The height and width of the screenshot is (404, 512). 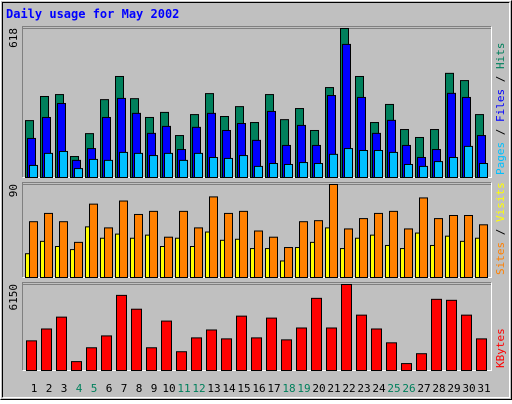 What do you see at coordinates (423, 388) in the screenshot?
I see `x-tick-label: 27` at bounding box center [423, 388].